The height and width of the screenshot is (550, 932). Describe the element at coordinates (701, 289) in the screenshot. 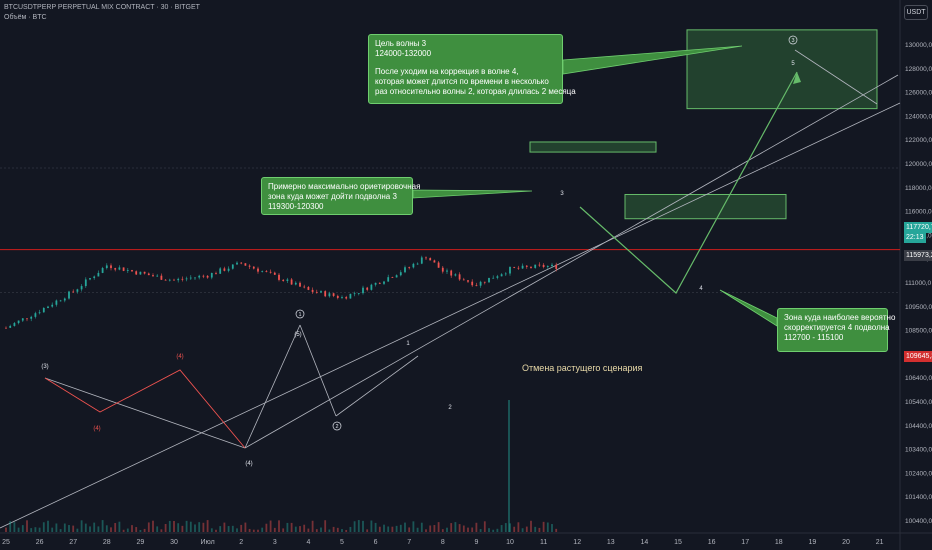

I see `wave-label: 4` at that location.